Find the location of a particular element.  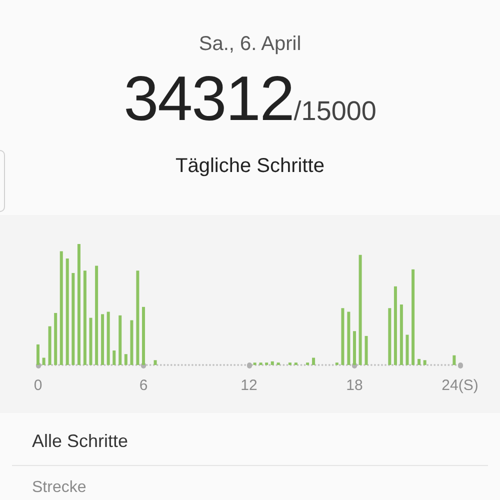

x-tick-label: 12 is located at coordinates (249, 385).